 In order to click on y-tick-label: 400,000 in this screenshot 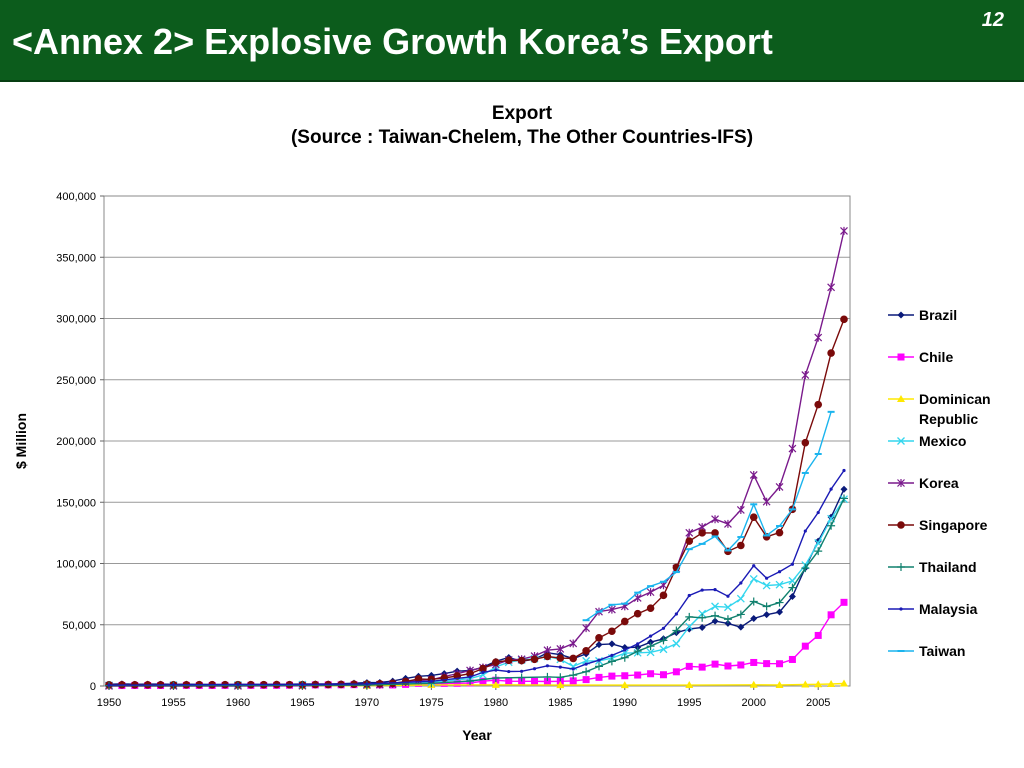, I will do `click(76, 197)`.